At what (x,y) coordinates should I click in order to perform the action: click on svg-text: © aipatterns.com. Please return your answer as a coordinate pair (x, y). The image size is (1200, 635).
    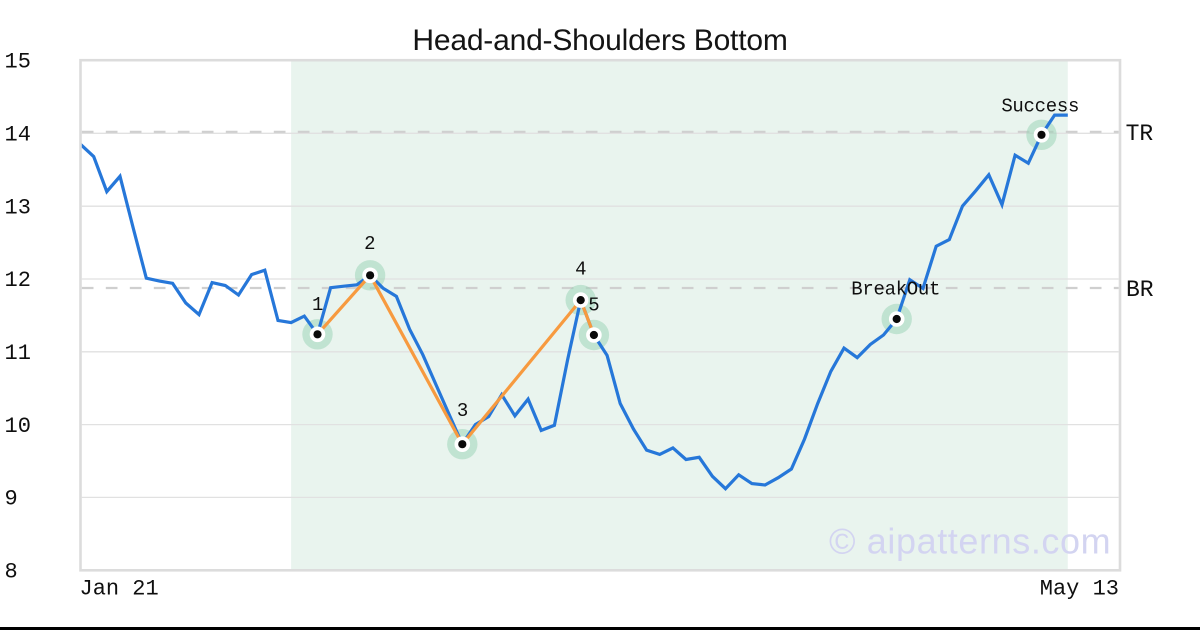
    Looking at the image, I should click on (970, 541).